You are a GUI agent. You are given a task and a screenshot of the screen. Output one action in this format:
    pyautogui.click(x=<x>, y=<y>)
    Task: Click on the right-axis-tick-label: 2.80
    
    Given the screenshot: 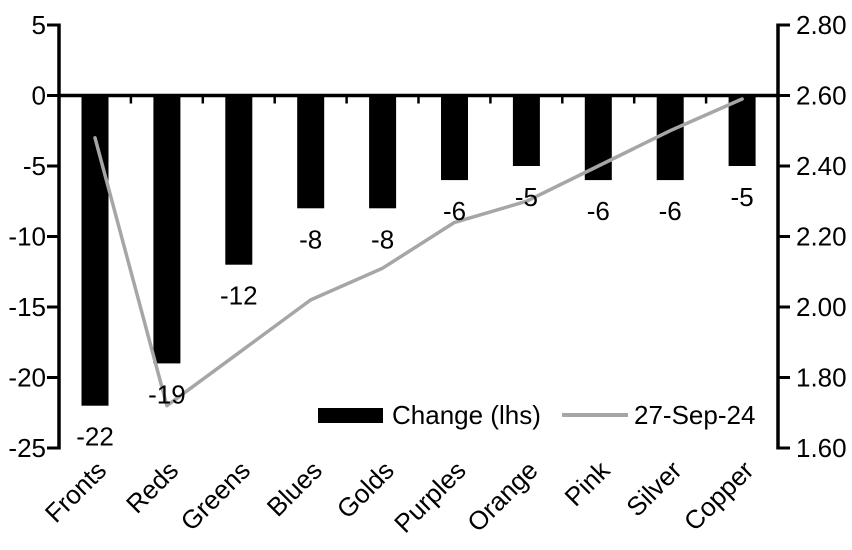 What is the action you would take?
    pyautogui.click(x=821, y=25)
    